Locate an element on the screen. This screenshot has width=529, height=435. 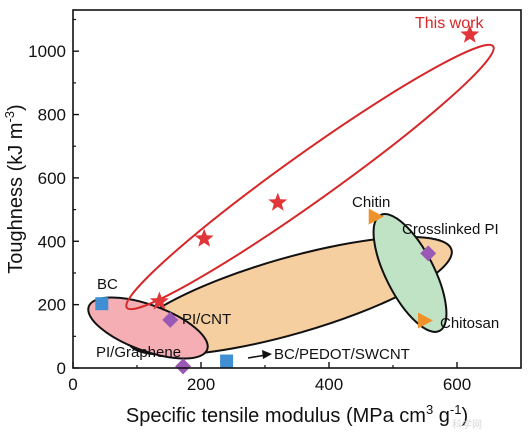
point-bc-pedot-swcnt is located at coordinates (227, 361).